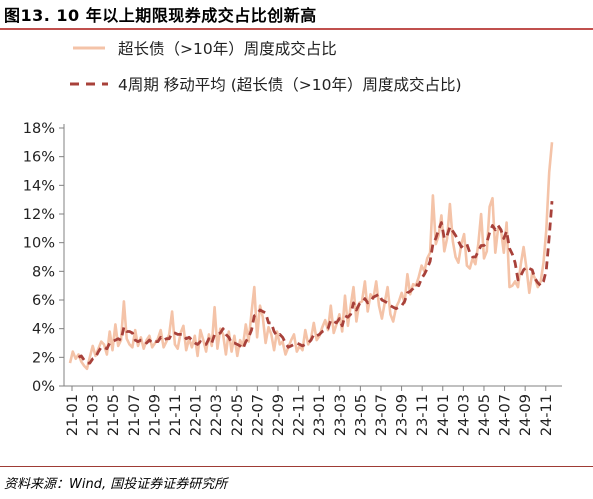 Image resolution: width=593 pixels, height=499 pixels. I want to click on x-tick-label: 21-11, so click(176, 415).